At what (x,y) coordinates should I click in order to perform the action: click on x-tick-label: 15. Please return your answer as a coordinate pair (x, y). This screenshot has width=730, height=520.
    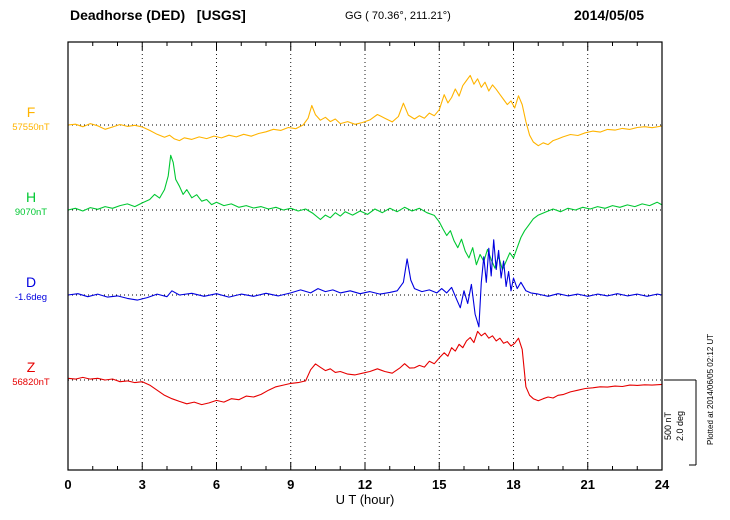
    Looking at the image, I should click on (439, 484).